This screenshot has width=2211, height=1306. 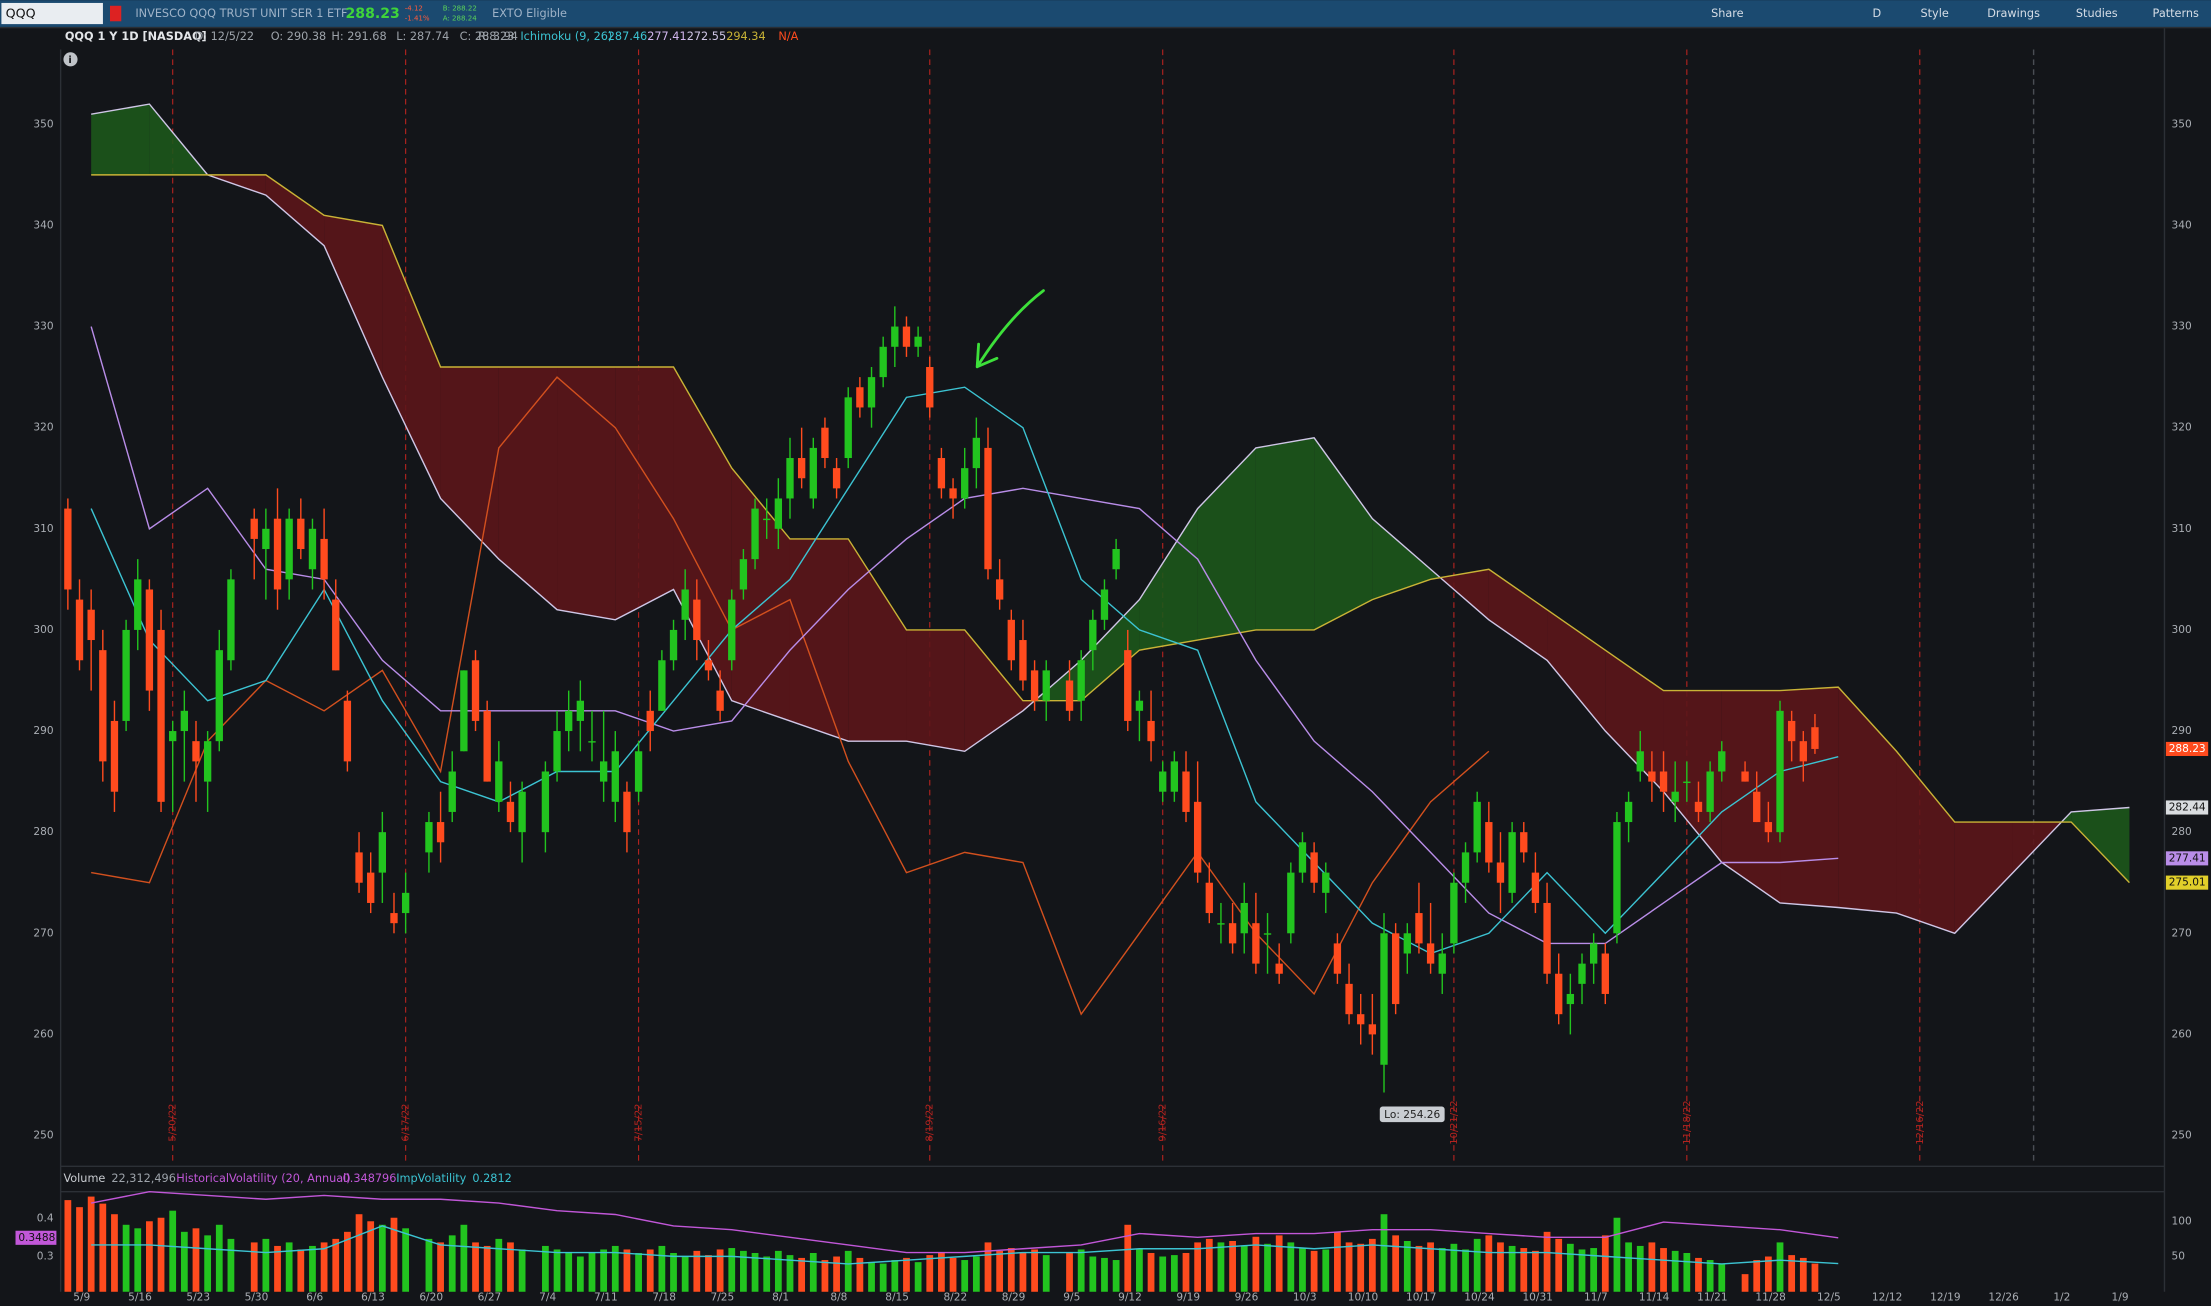 What do you see at coordinates (431, 1178) in the screenshot?
I see `legend-entry: ImpVolatility` at bounding box center [431, 1178].